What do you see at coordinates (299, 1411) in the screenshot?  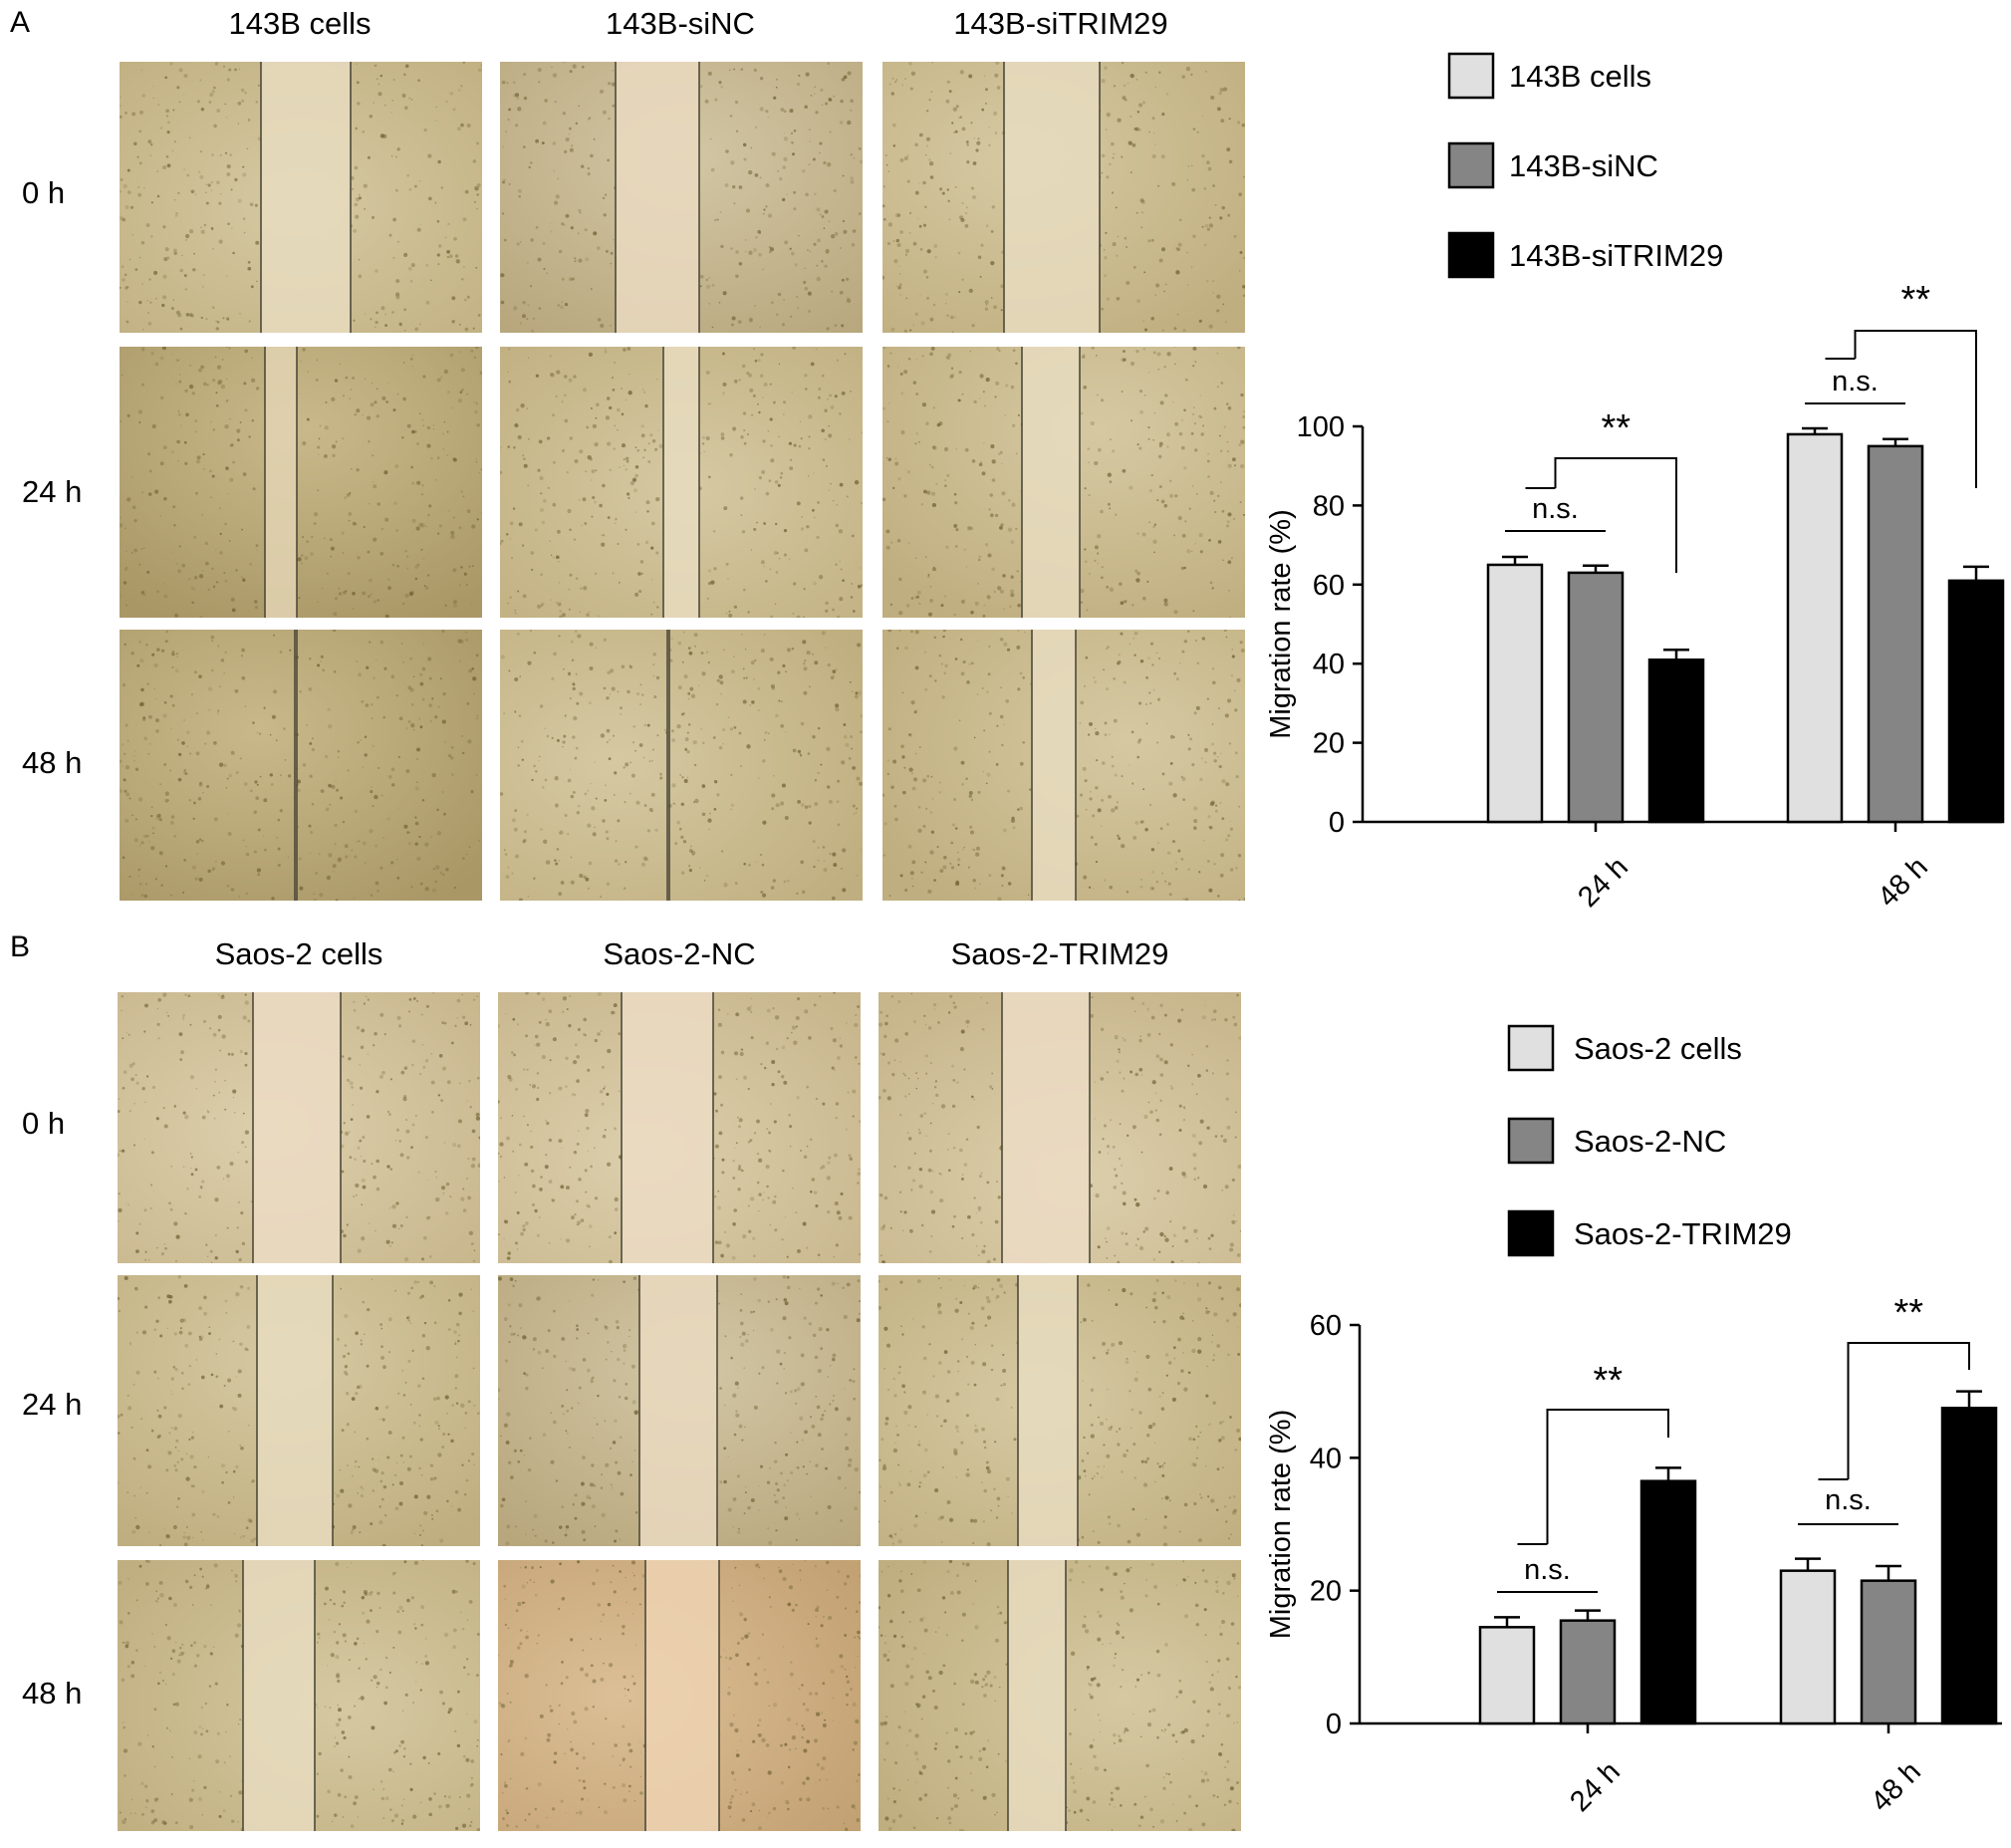 I see `micrograph-saos2-cells-24h` at bounding box center [299, 1411].